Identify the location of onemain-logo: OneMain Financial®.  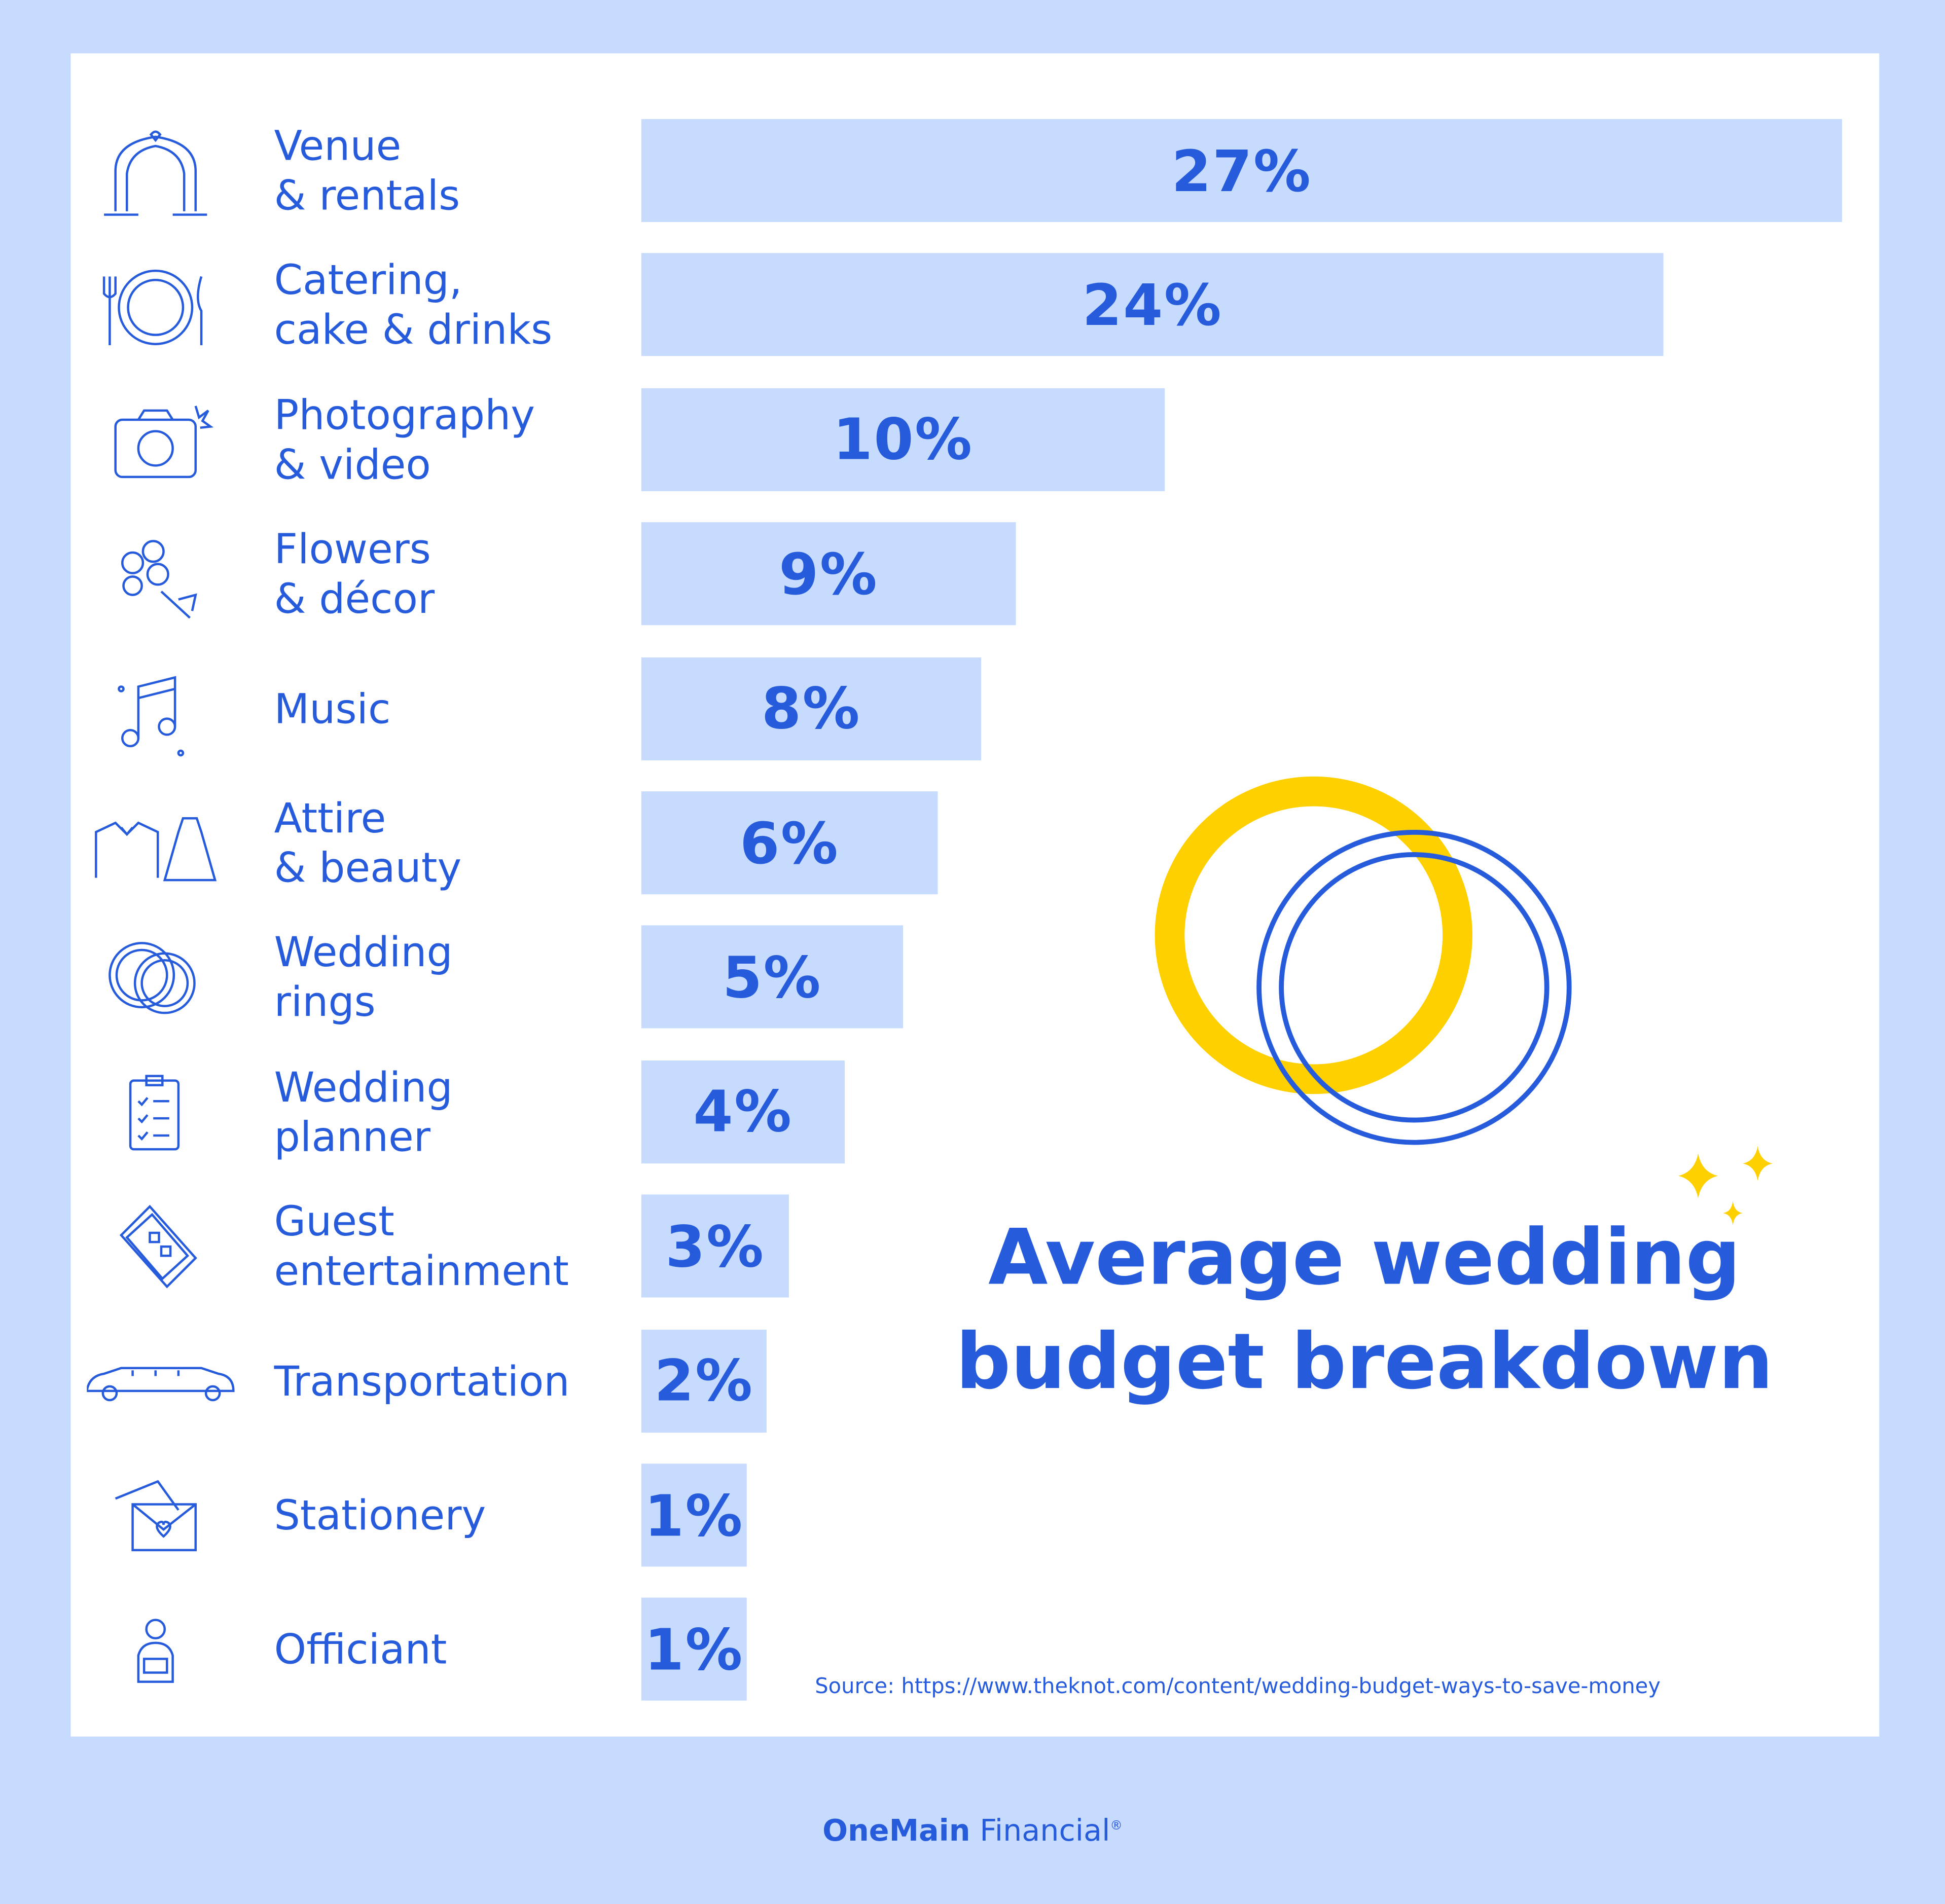
(972, 1830).